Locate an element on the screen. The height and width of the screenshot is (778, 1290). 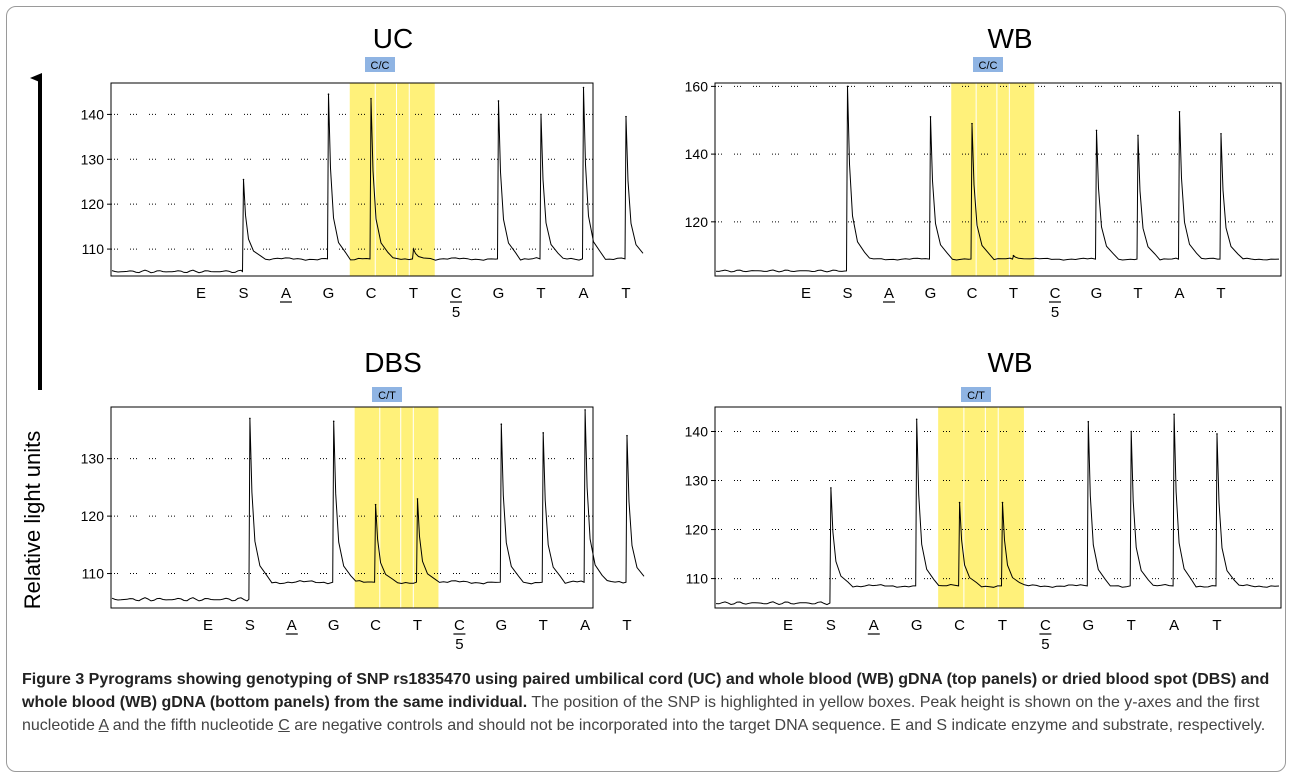
panel-1-ytick-label: 120 is located at coordinates (93, 204).